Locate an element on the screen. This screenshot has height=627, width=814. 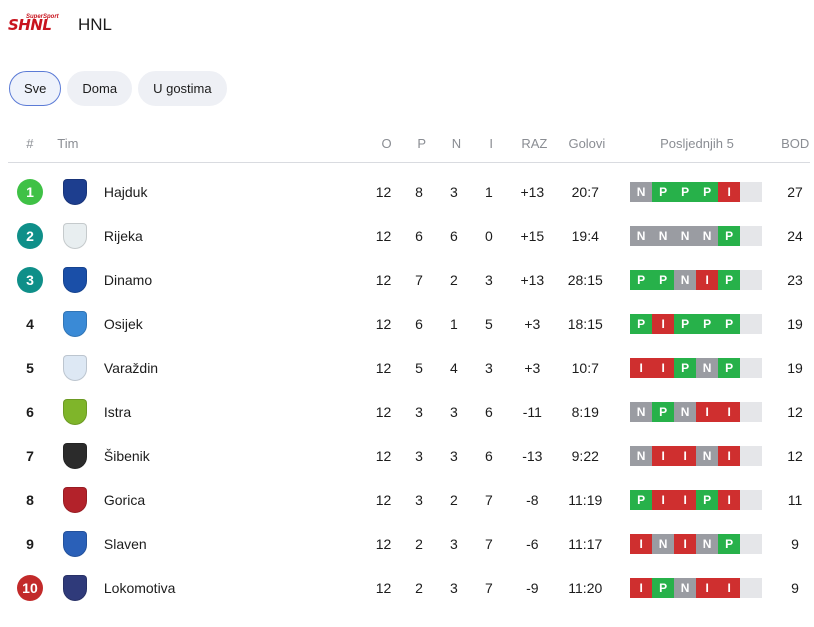
team-name: Slaven is located at coordinates (125, 544).